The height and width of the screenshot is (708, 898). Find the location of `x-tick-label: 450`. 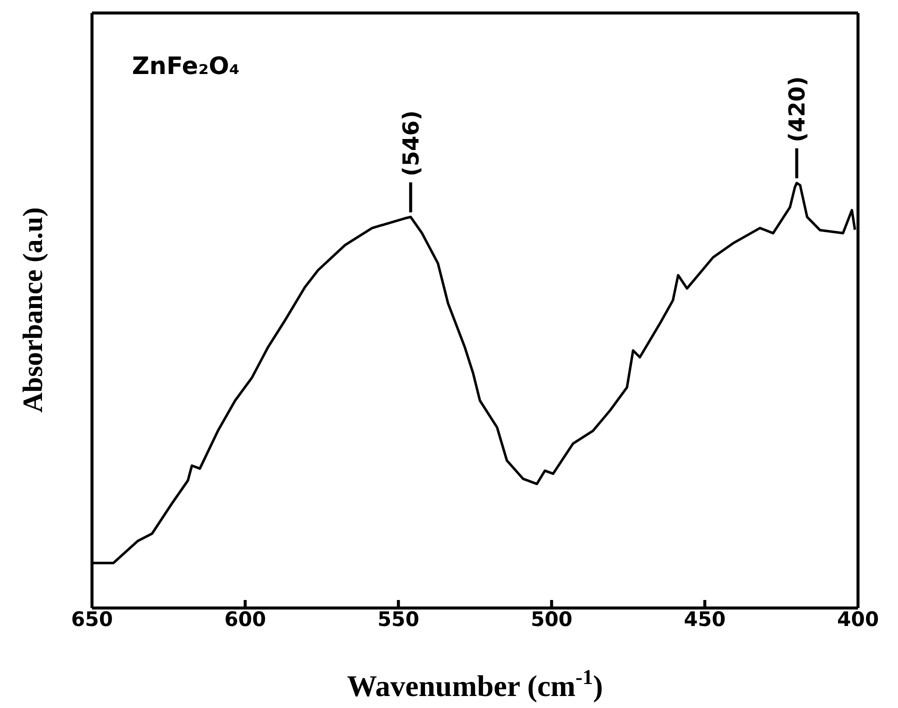

x-tick-label: 450 is located at coordinates (705, 619).